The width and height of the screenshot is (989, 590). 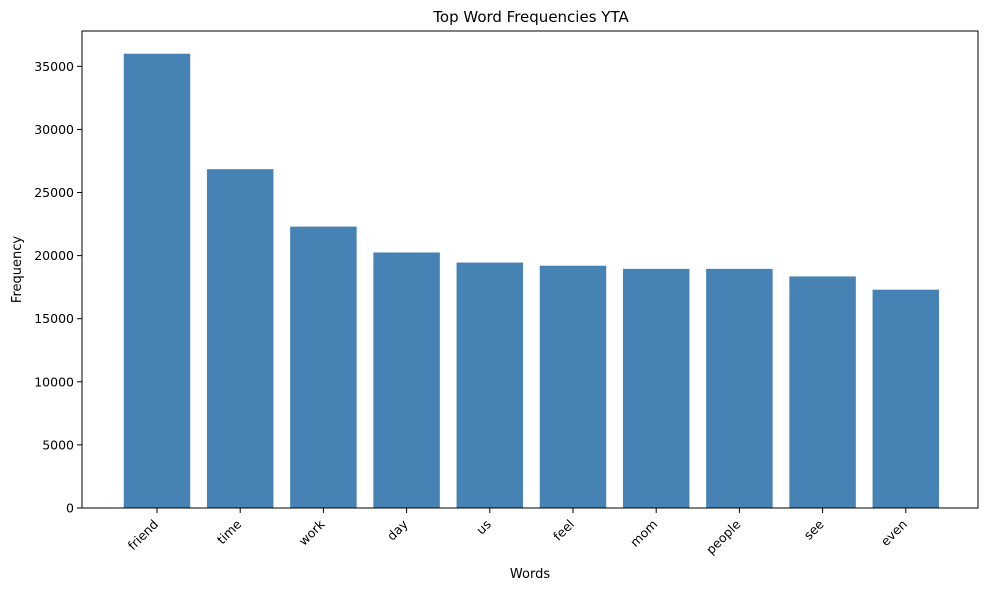 What do you see at coordinates (58, 287) in the screenshot?
I see `y-axis: 0 5000 10000 15000 20000 25000 30000 35000` at bounding box center [58, 287].